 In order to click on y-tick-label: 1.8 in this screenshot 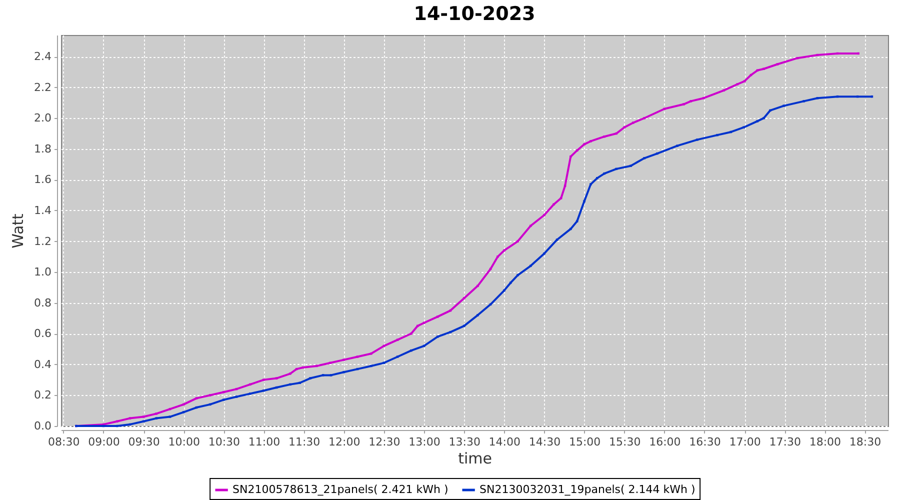, I will do `click(43, 149)`.